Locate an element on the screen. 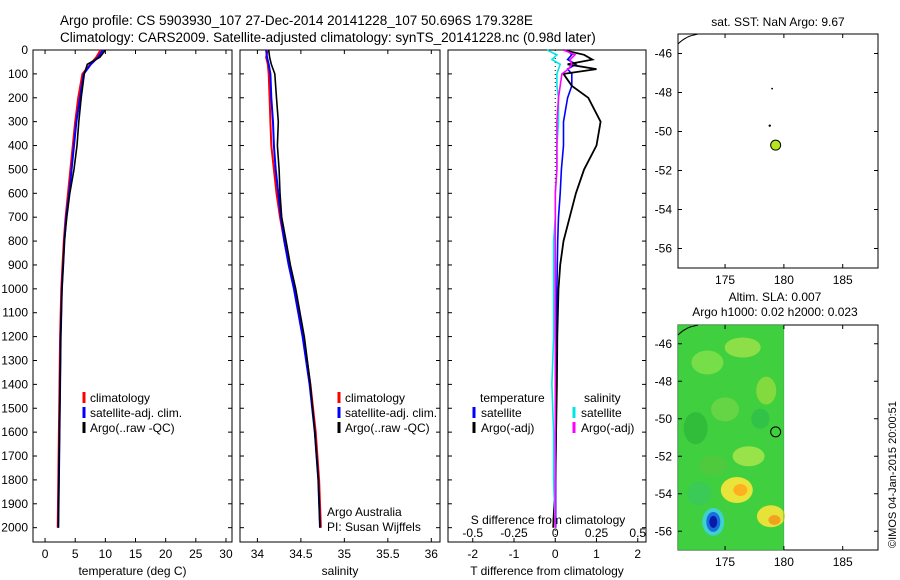  salinity-tick-label: 0 is located at coordinates (555, 533).